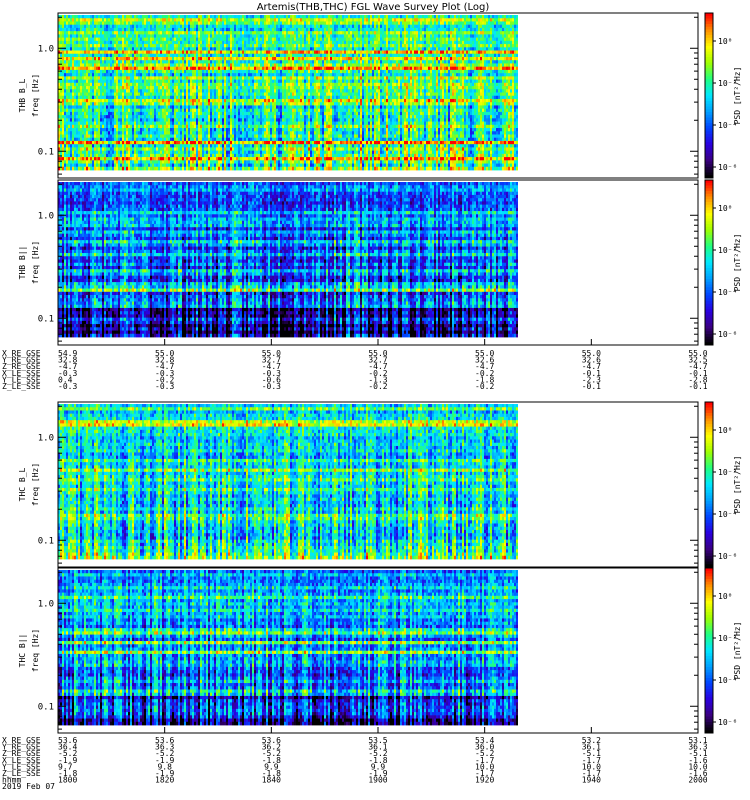 Image resolution: width=750 pixels, height=800 pixels. Describe the element at coordinates (591, 780) in the screenshot. I see `time-tick-label: 1940` at that location.